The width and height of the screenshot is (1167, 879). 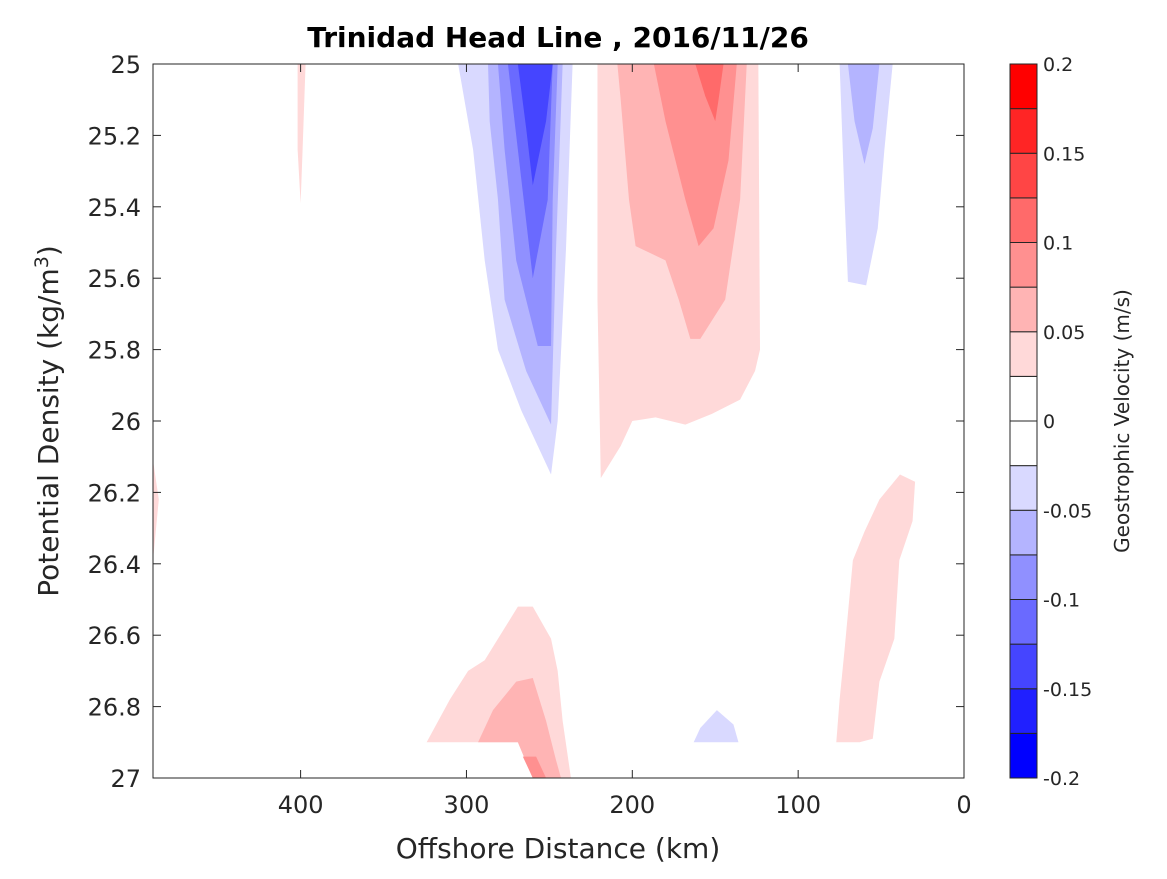 I want to click on y-tick-label: 26.4, so click(x=114, y=565).